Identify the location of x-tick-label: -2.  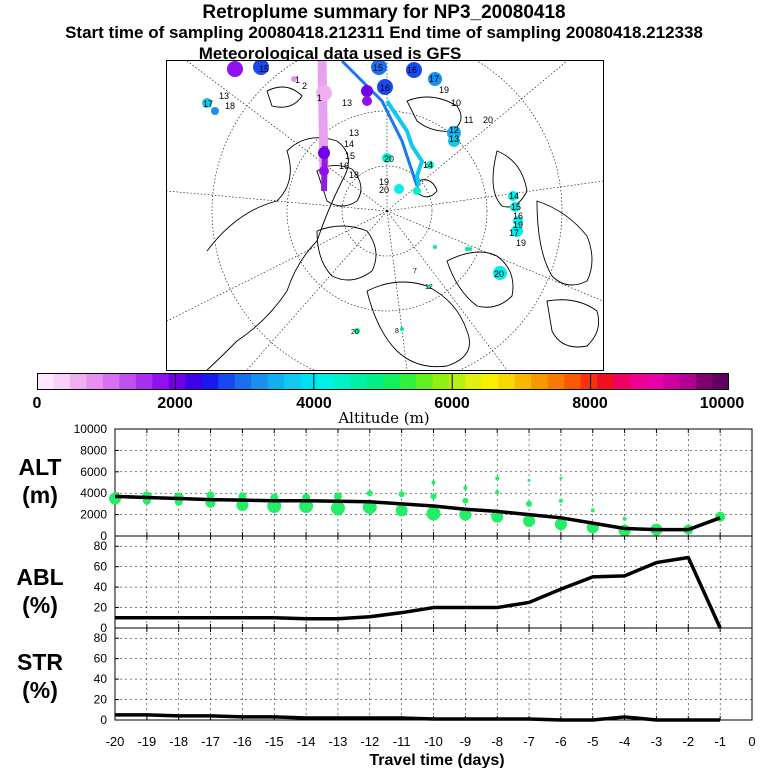
(689, 741).